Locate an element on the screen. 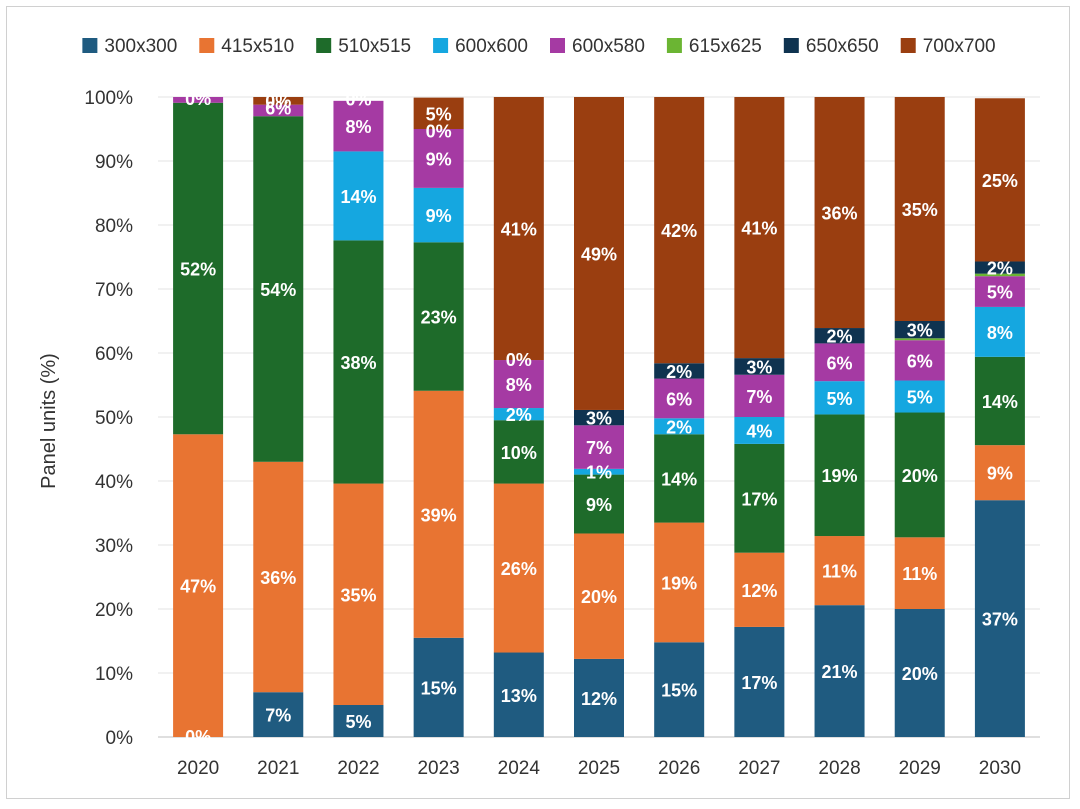 The width and height of the screenshot is (1080, 809). bar-segment-415x510-2020 is located at coordinates (198, 585).